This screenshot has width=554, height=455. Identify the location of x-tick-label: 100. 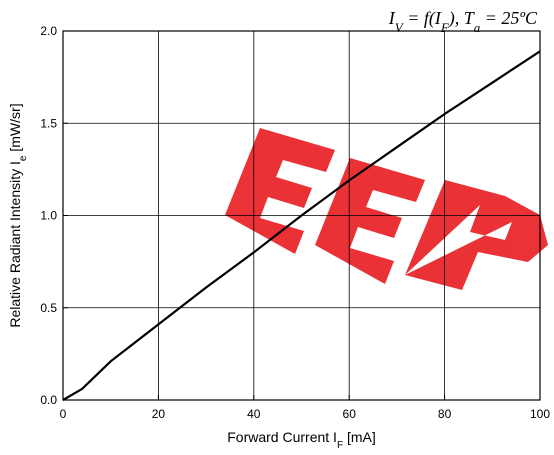
(540, 414).